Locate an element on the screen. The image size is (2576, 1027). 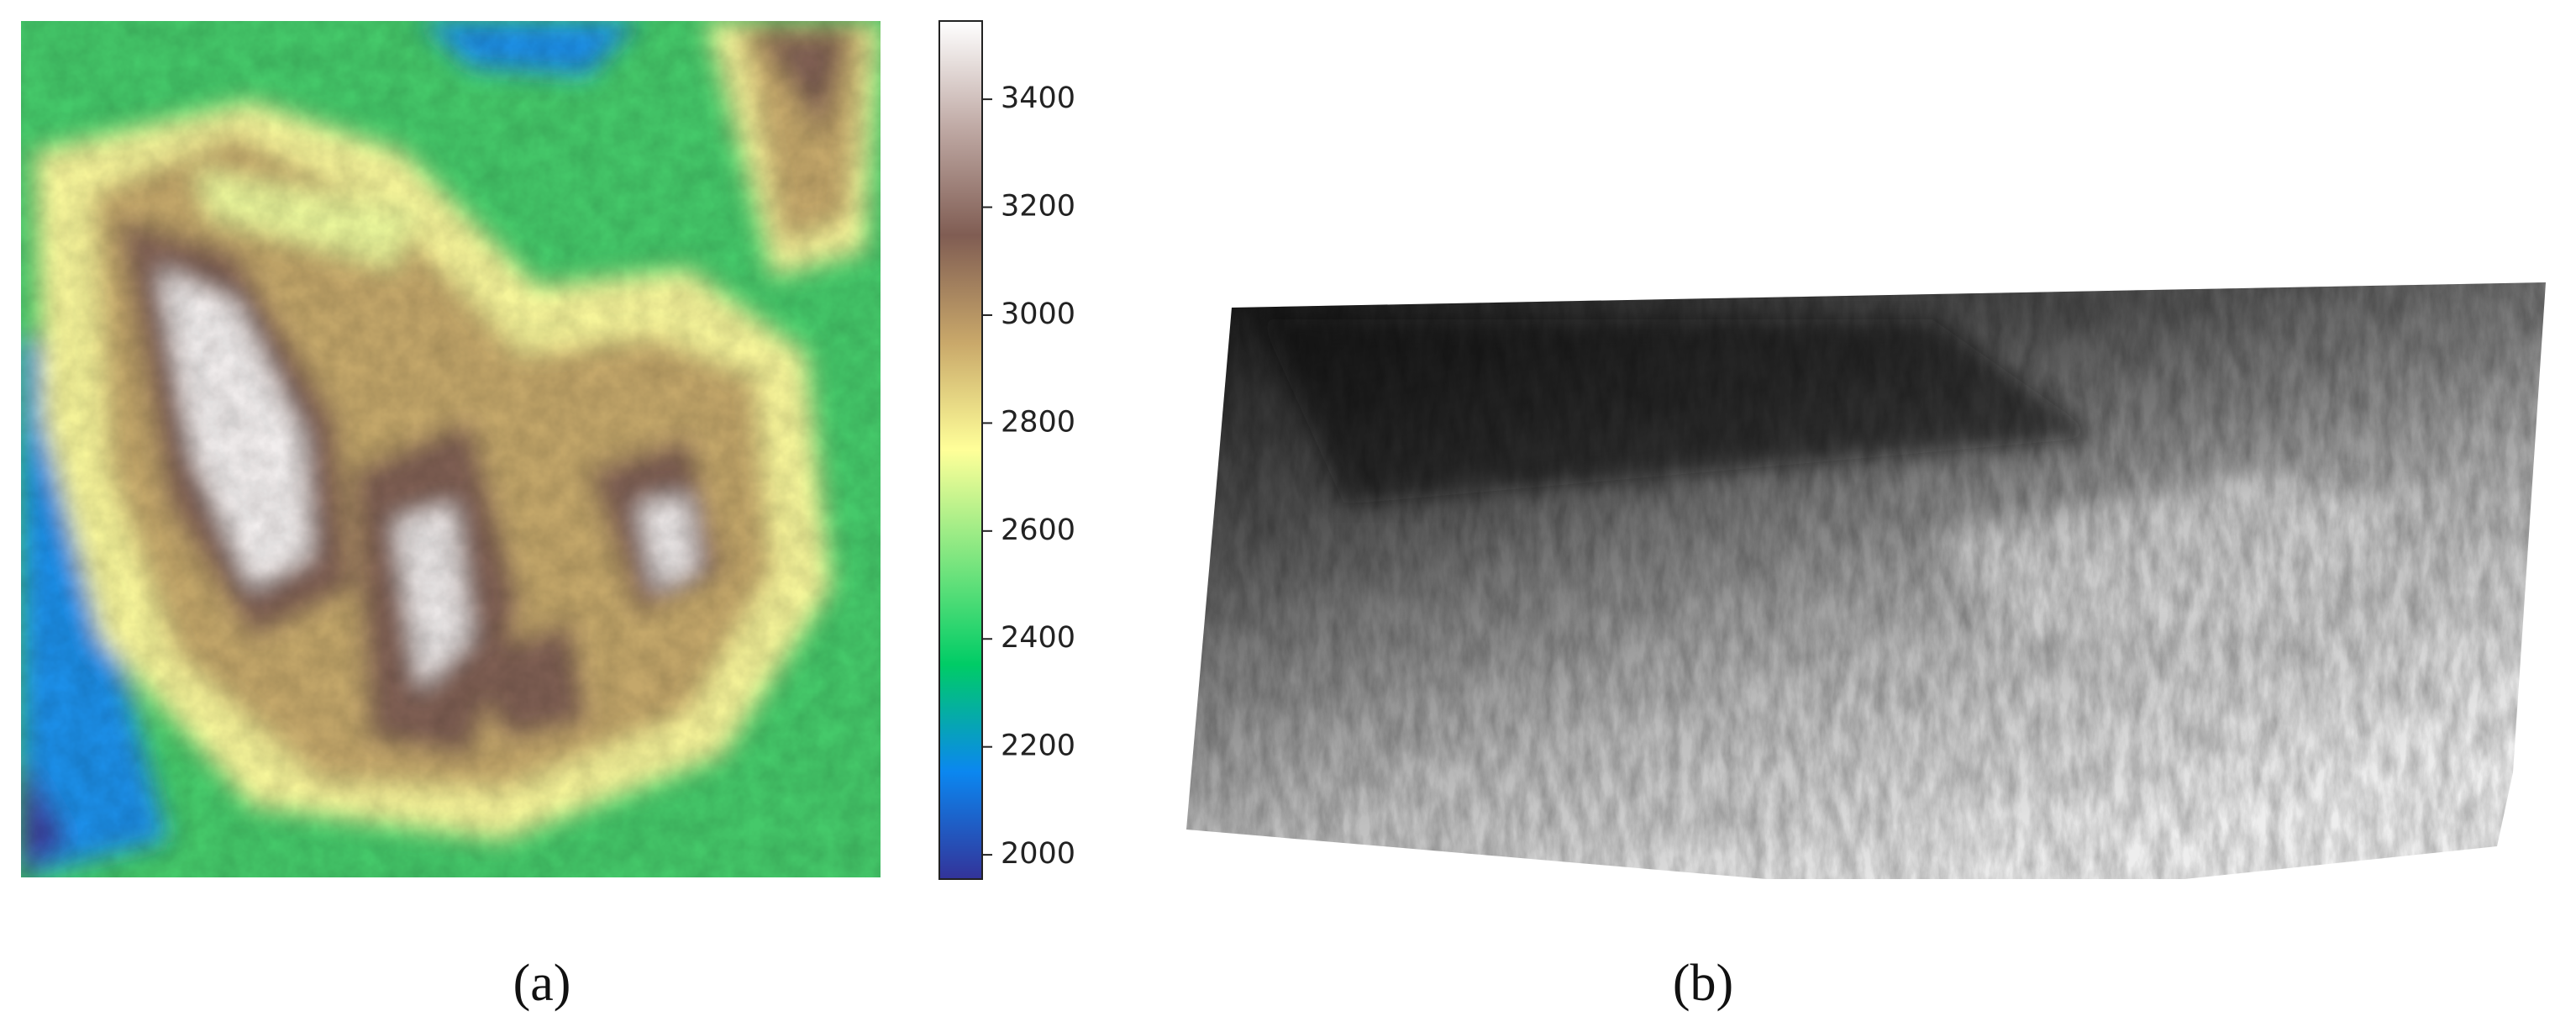
colorbar: 2000 2200 2400 2600 2800 3000 3200 3400 is located at coordinates (1007, 450).